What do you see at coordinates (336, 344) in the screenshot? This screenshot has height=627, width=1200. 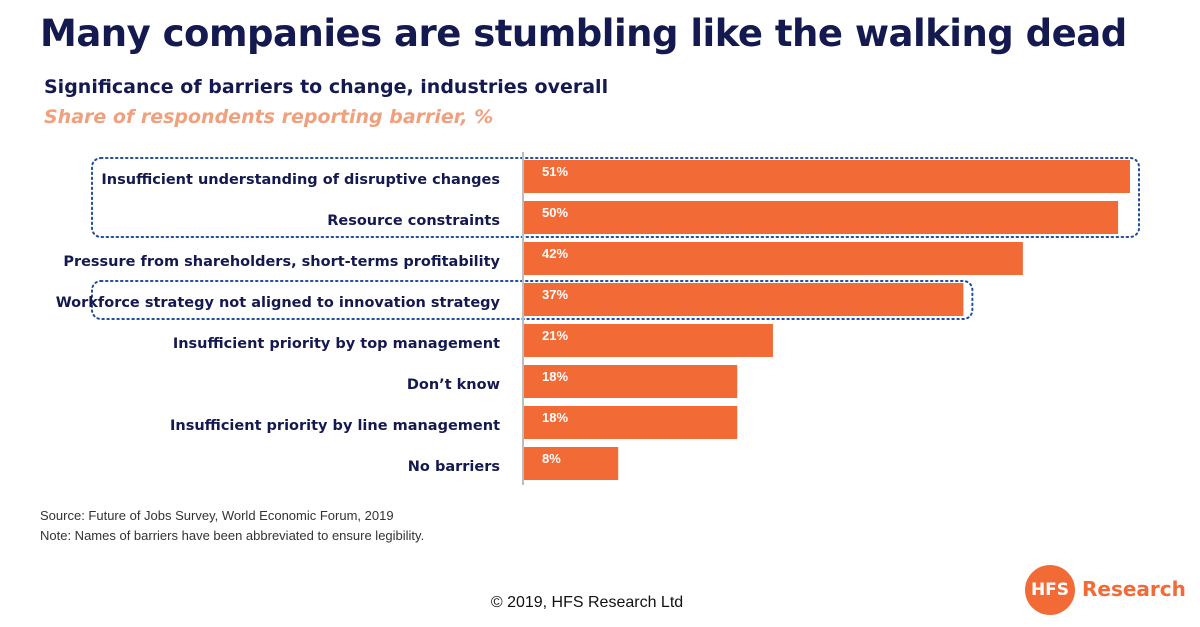 I see `category-label: Insufficient priority by top management` at bounding box center [336, 344].